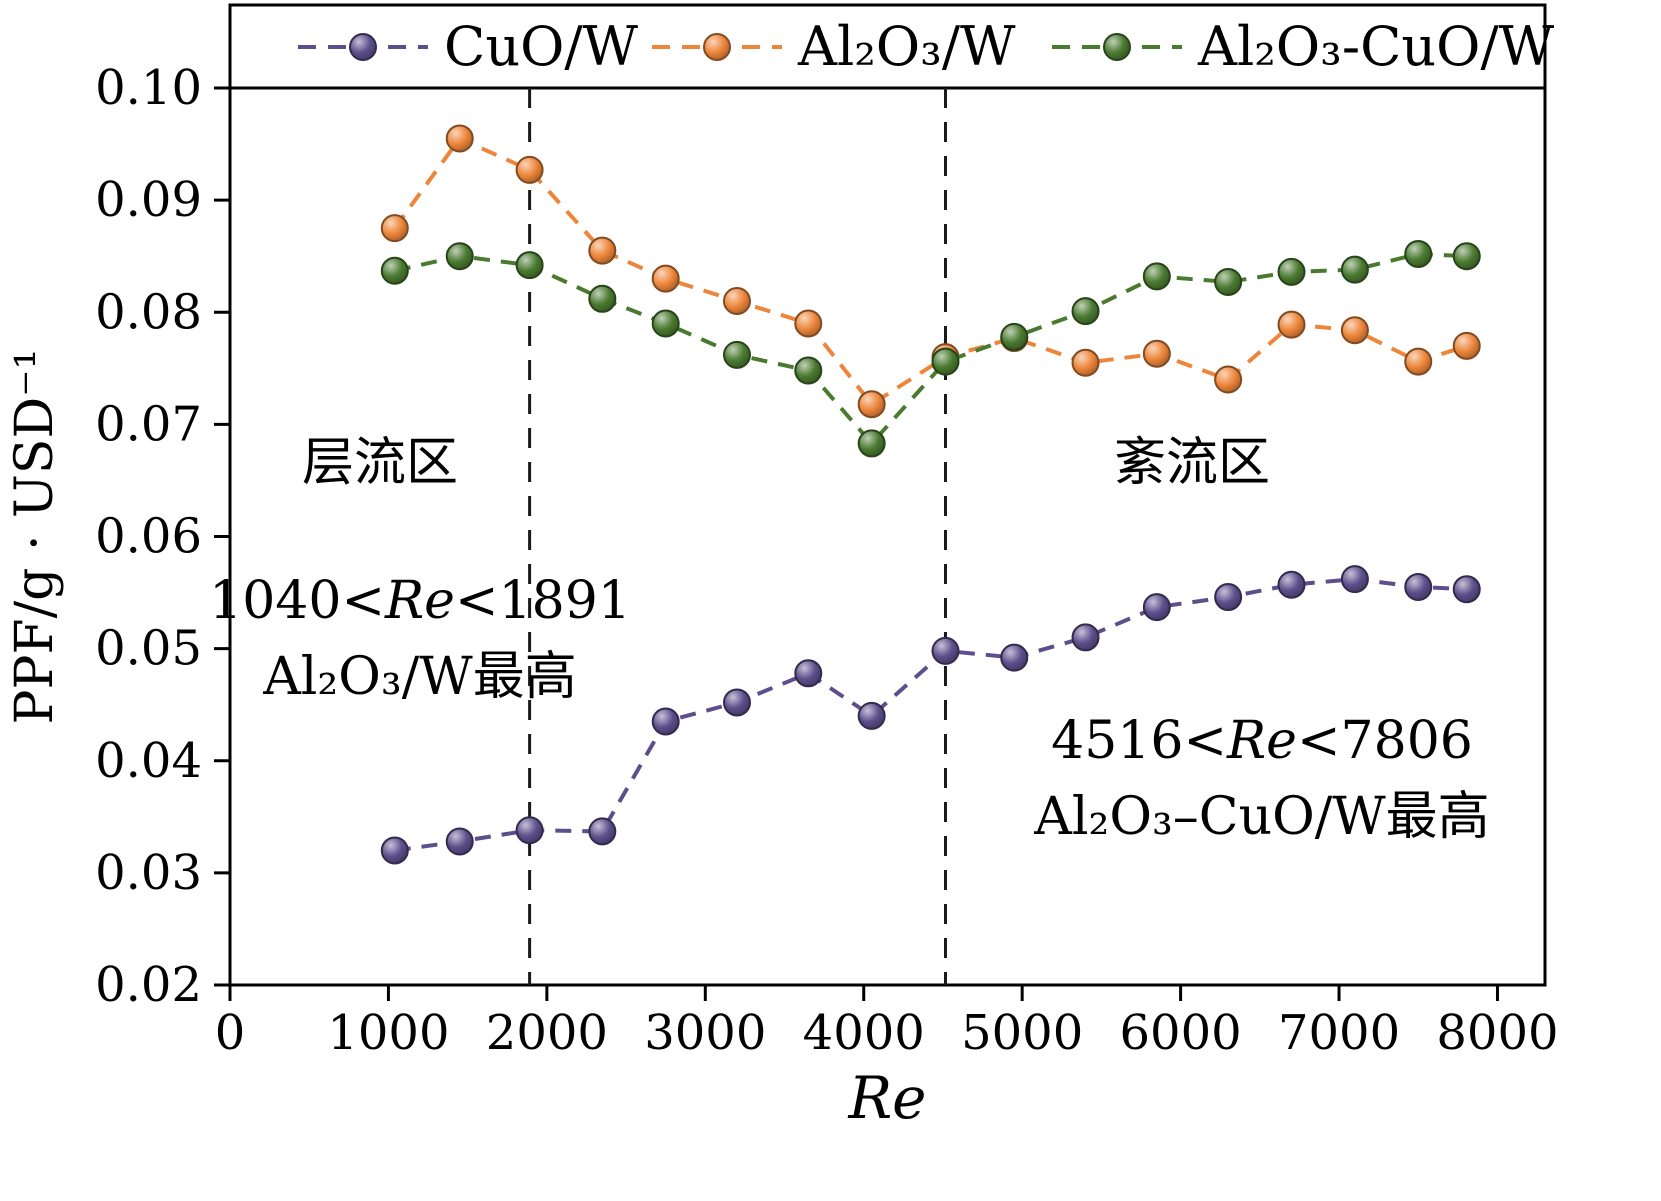  Describe the element at coordinates (230, 1033) in the screenshot. I see `x-tick-label: 0` at that location.